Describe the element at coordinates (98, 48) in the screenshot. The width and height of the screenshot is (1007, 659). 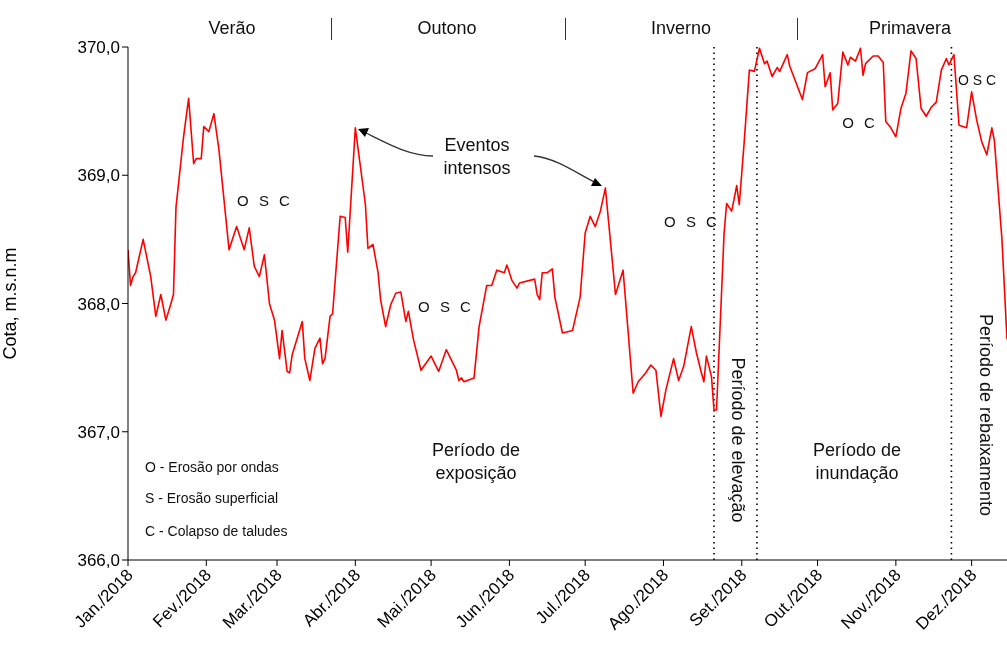
I see `y-tick-label: 370,0` at that location.